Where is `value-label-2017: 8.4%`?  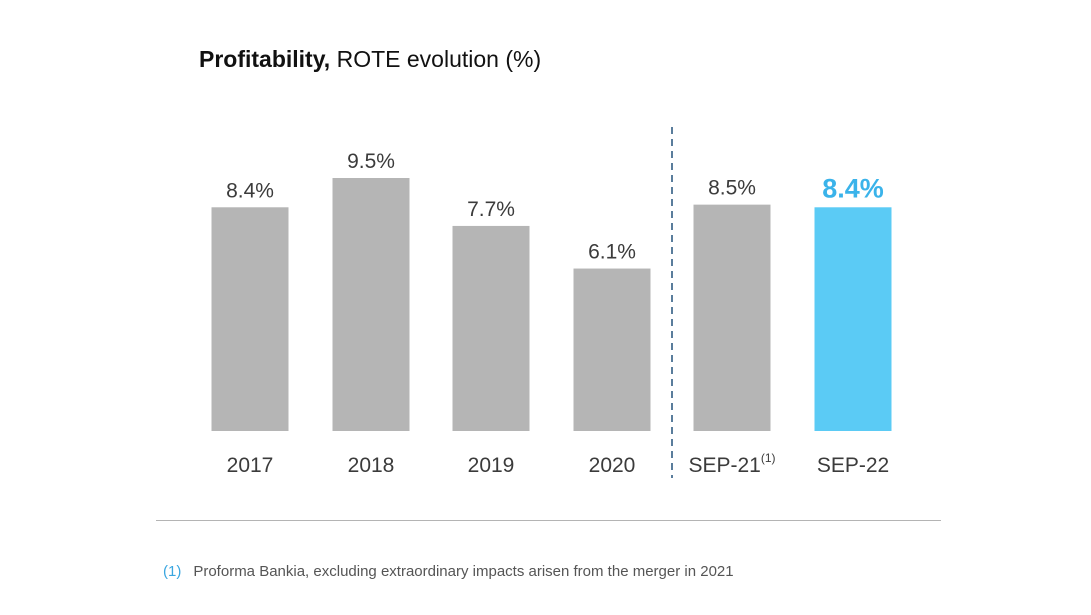 value-label-2017: 8.4% is located at coordinates (250, 190).